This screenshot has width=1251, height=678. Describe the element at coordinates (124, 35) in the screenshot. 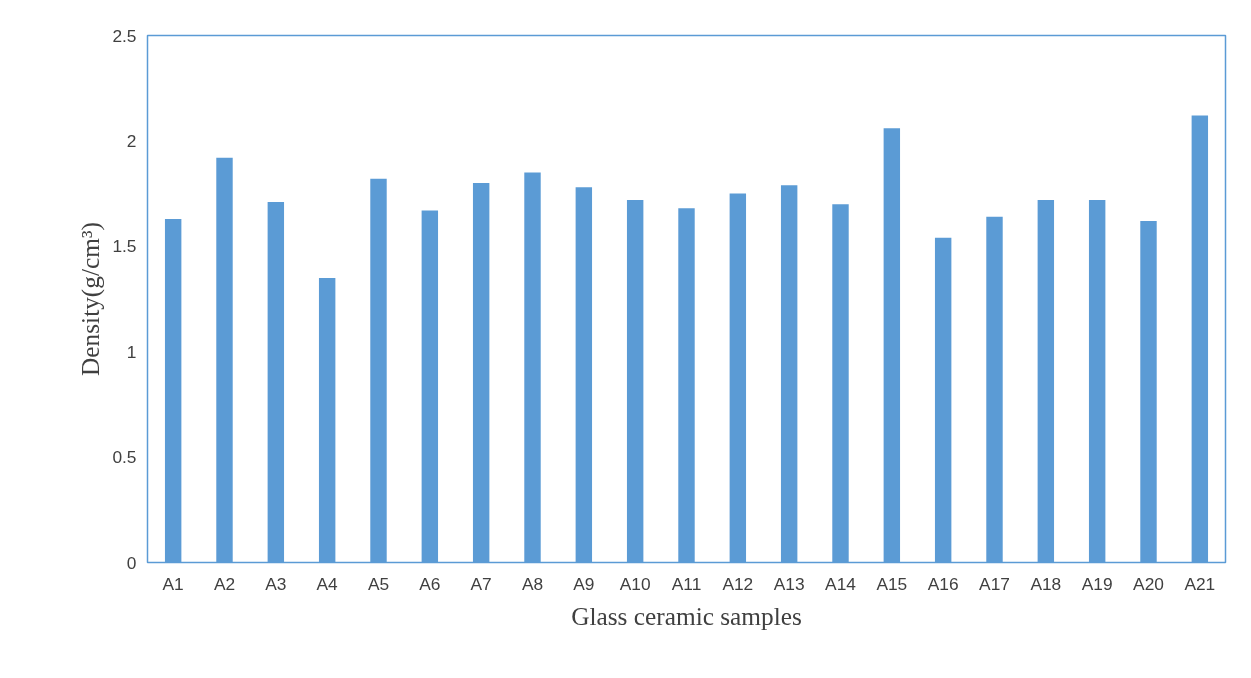

I see `y-tick-label: 2.5` at that location.